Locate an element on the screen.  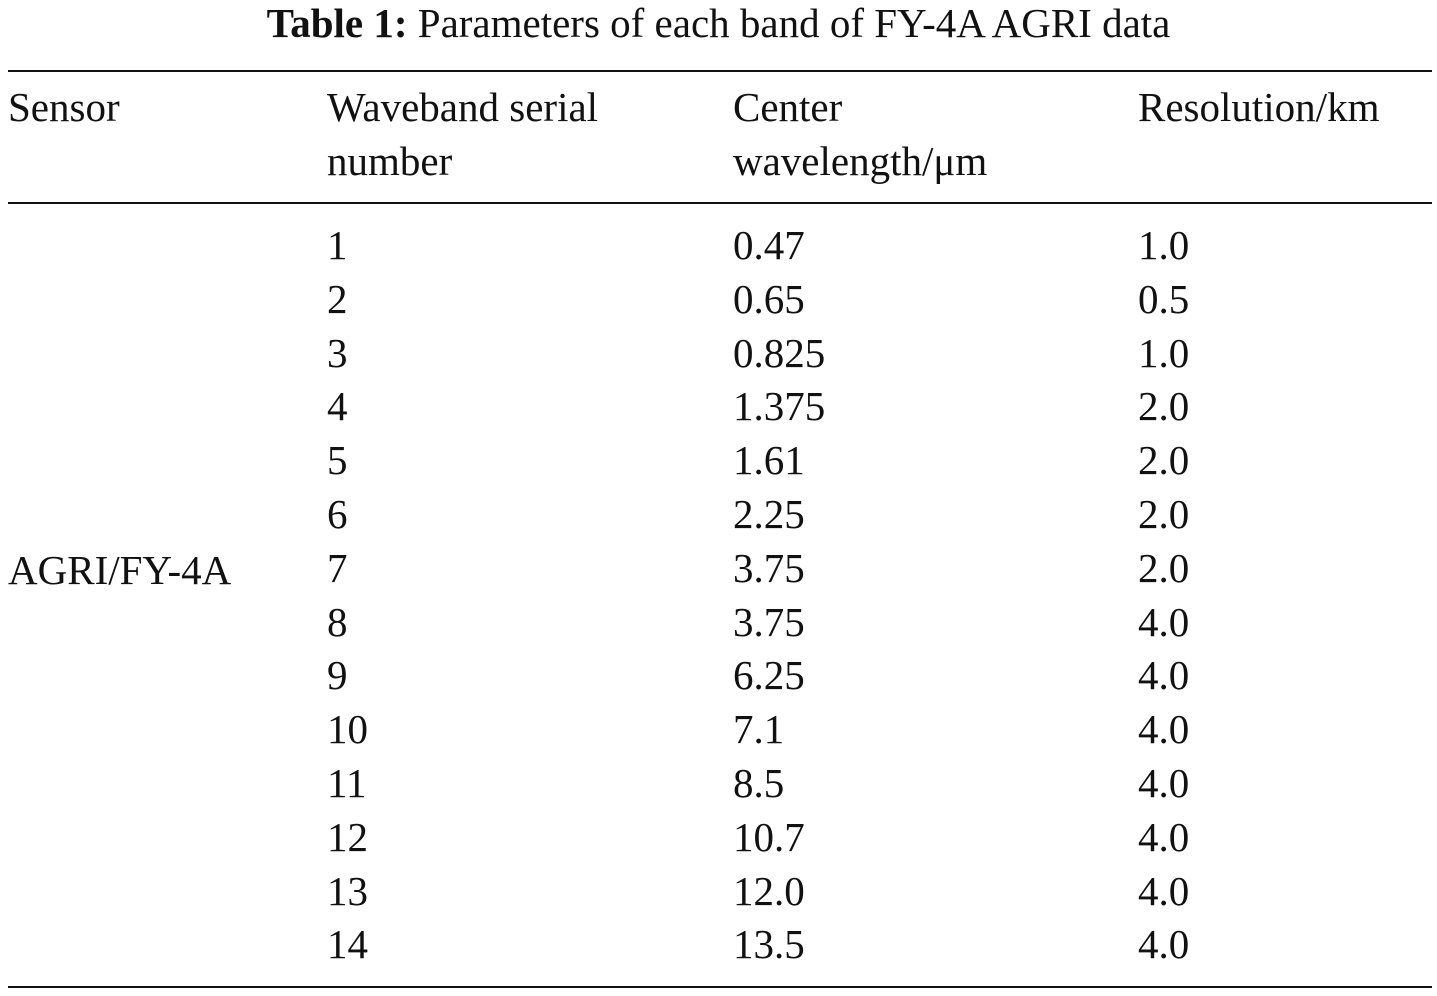
table-row: 5 1.61 2.0 is located at coordinates (718, 461).